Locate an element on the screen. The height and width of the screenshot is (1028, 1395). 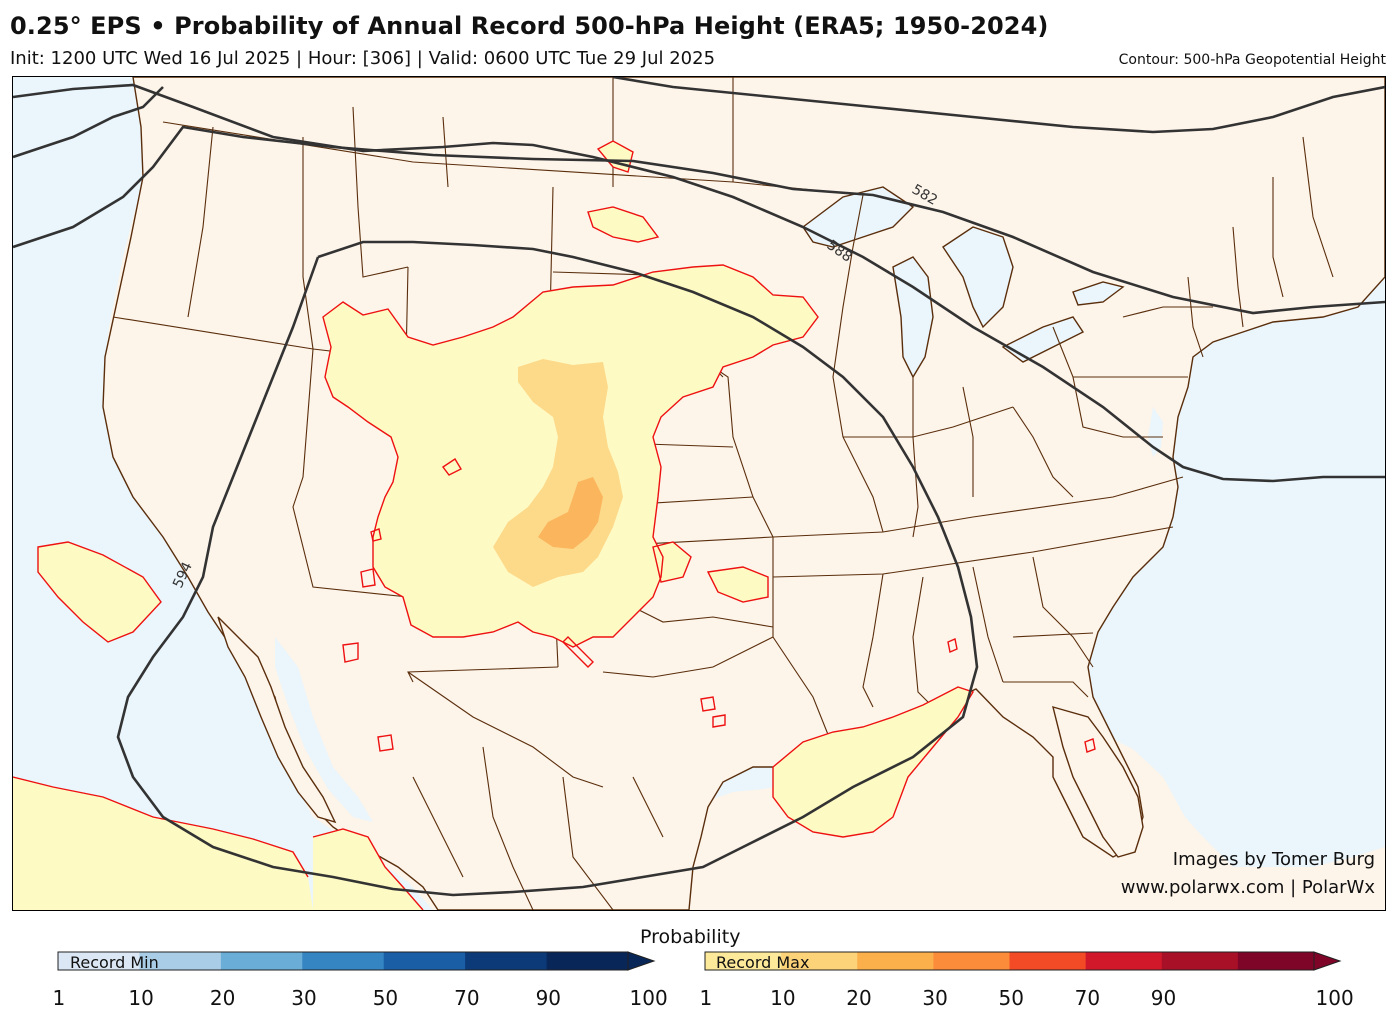
colorbar-title: Probability is located at coordinates (690, 937).